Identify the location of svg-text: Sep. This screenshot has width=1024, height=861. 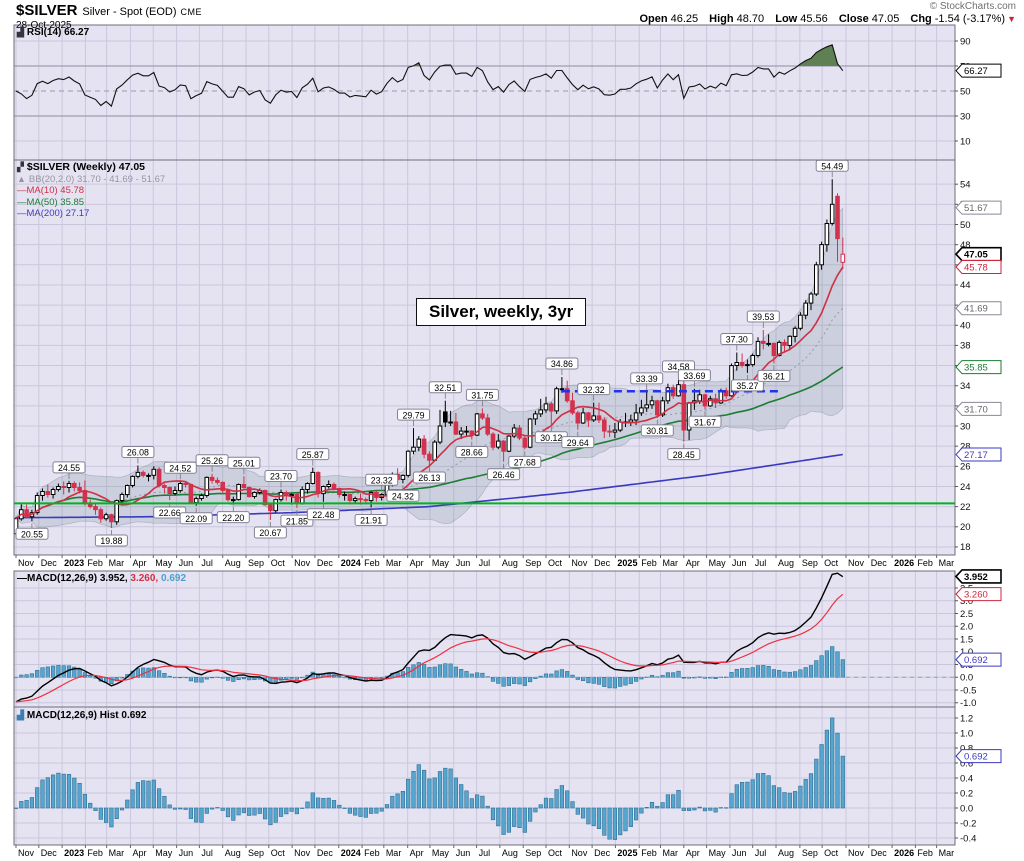
(533, 853).